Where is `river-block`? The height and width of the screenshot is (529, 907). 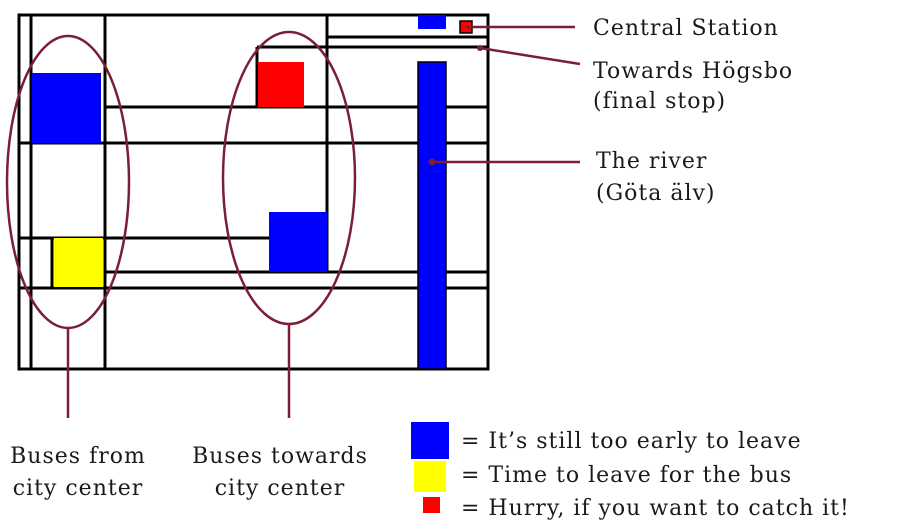
river-block is located at coordinates (432, 215).